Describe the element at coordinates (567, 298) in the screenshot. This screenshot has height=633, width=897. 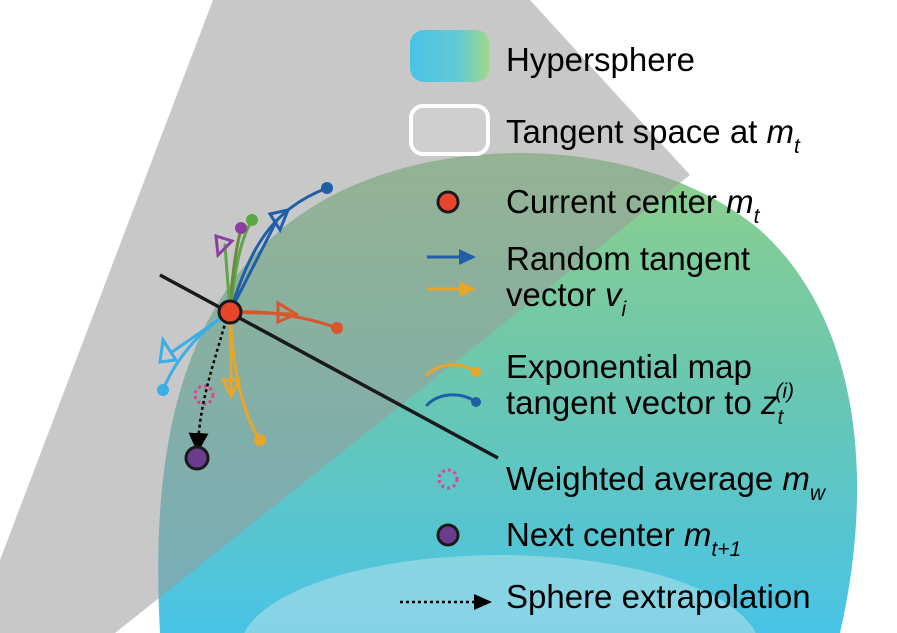
I see `legend-label-random-tangent-2: vector vi` at that location.